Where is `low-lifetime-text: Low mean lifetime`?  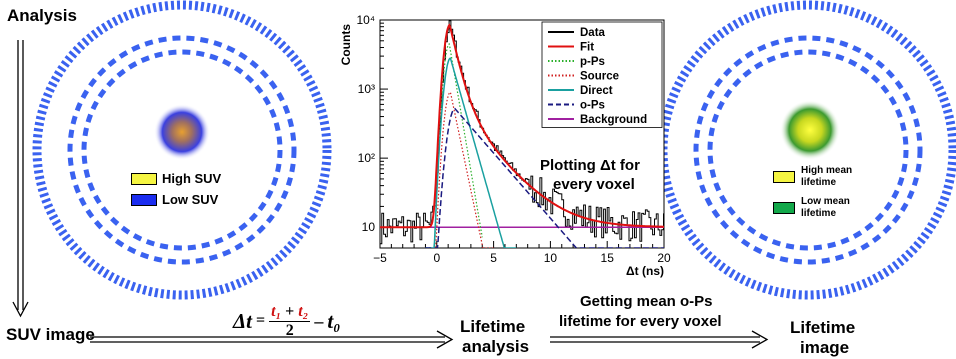 low-lifetime-text: Low mean lifetime is located at coordinates (825, 208).